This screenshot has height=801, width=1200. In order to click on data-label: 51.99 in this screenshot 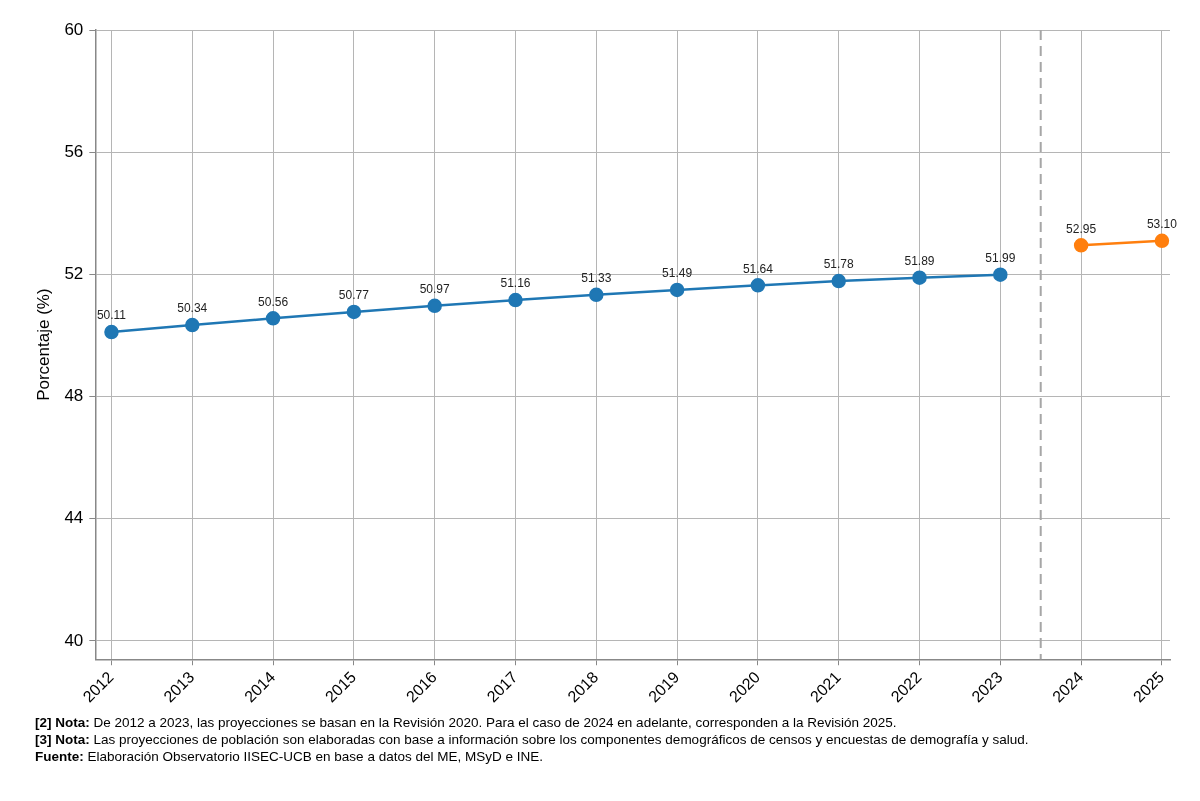, I will do `click(1000, 257)`.